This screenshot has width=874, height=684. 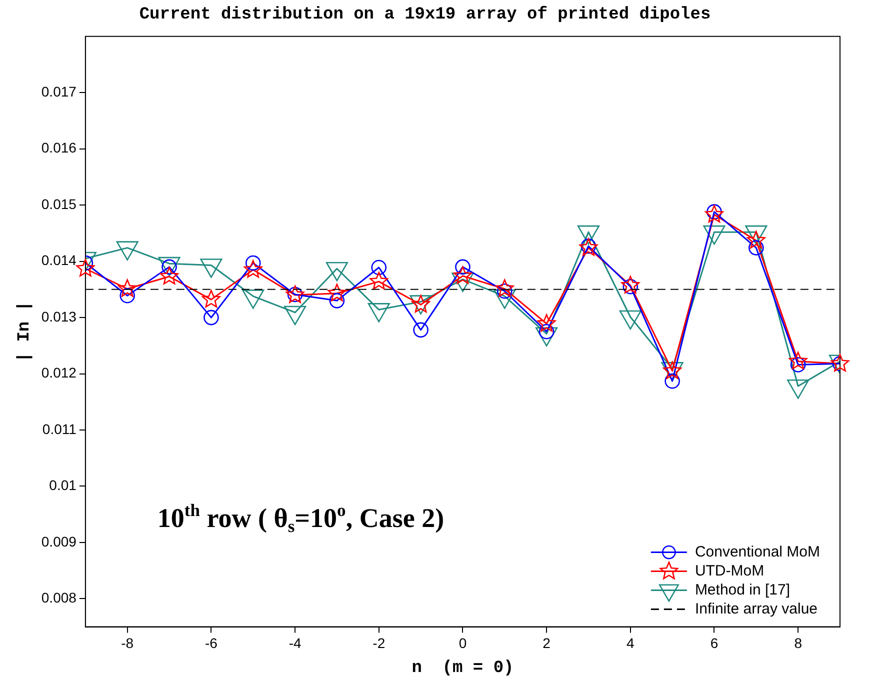 I want to click on y-tick-label: 0.015, so click(x=59, y=204).